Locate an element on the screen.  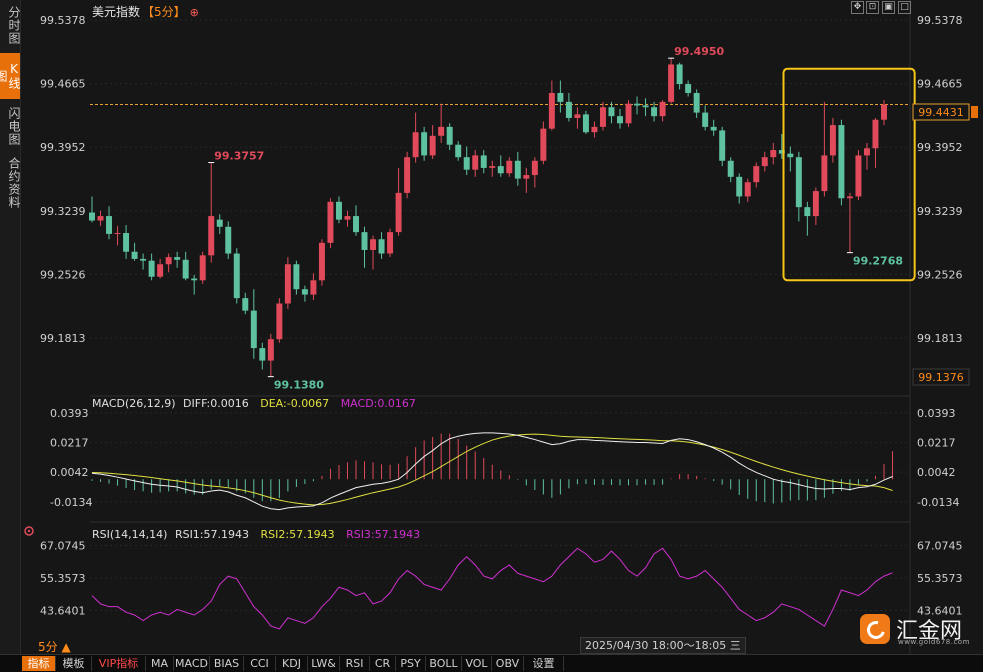
macd-histogram is located at coordinates (492, 468).